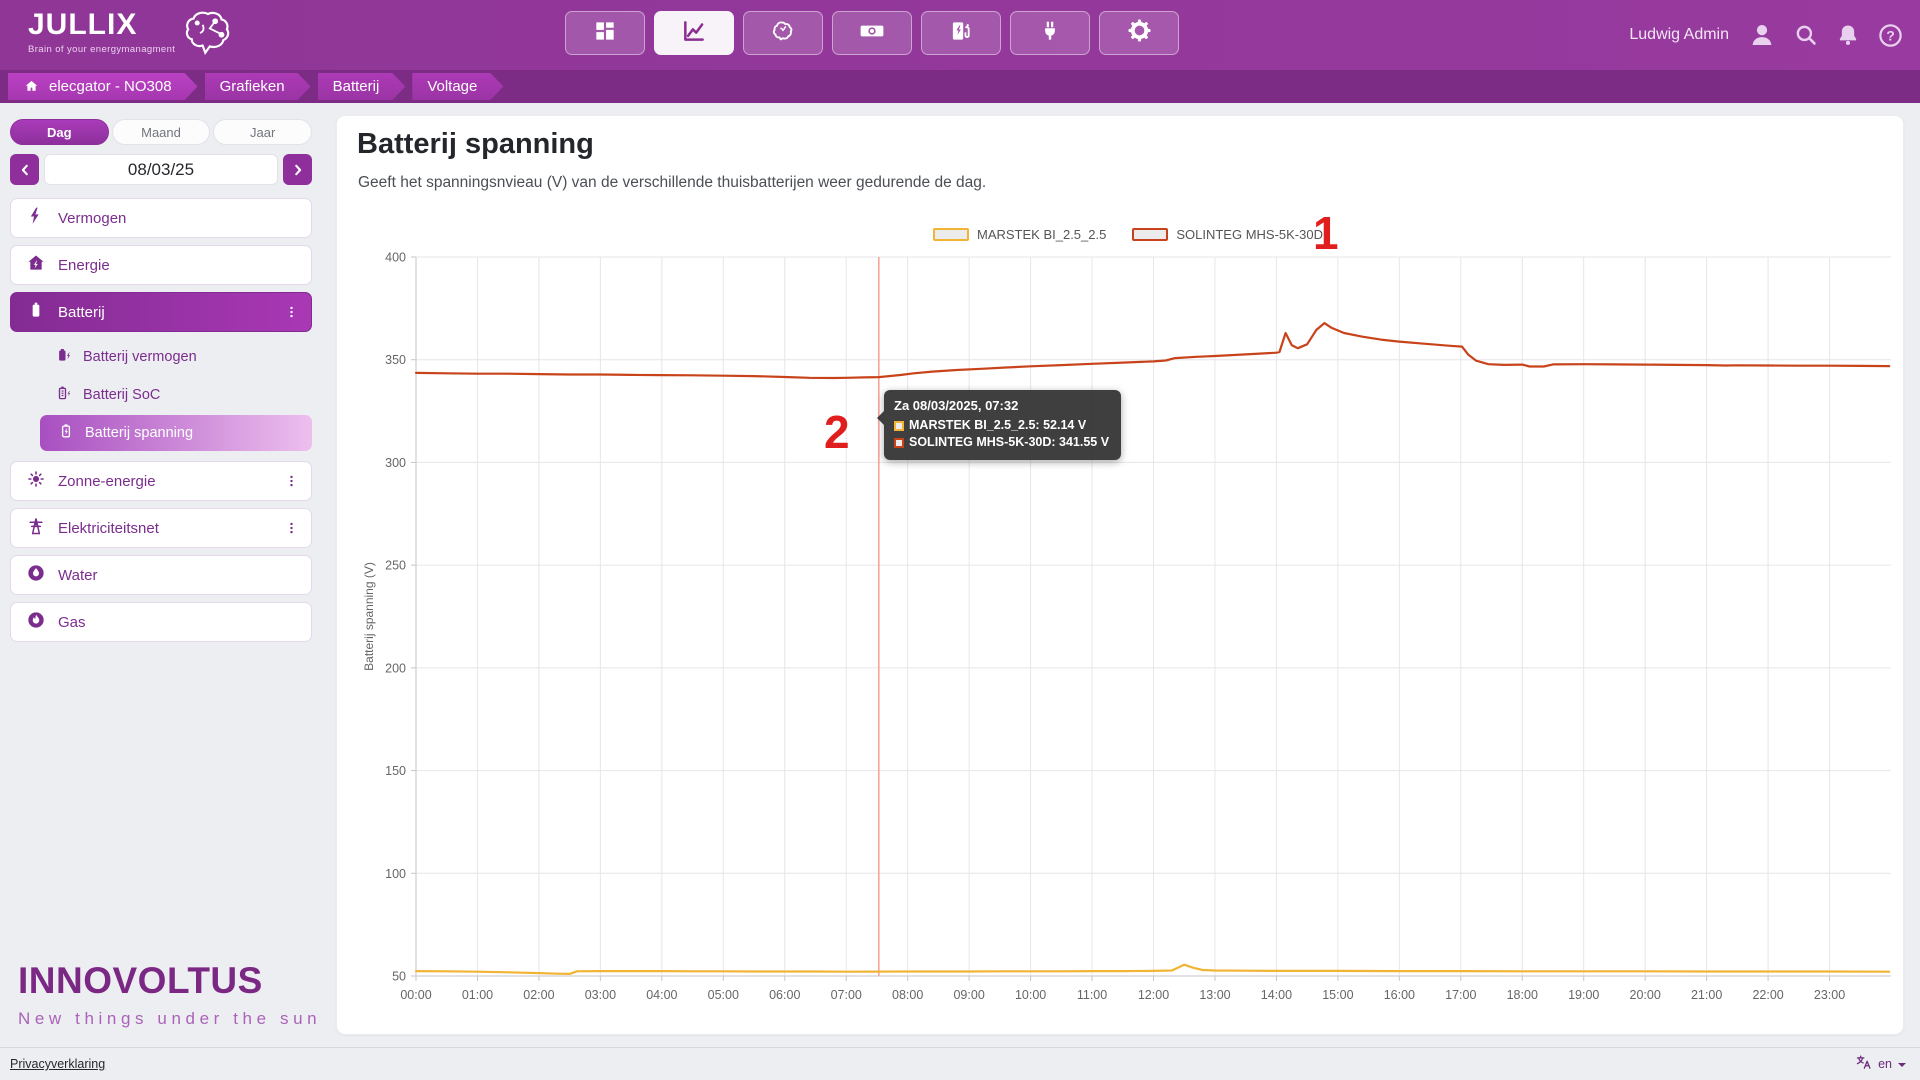  I want to click on tooltip-row-marstek: MARSTEK BI_2.5_2.5: 52.14 V, so click(1001, 425).